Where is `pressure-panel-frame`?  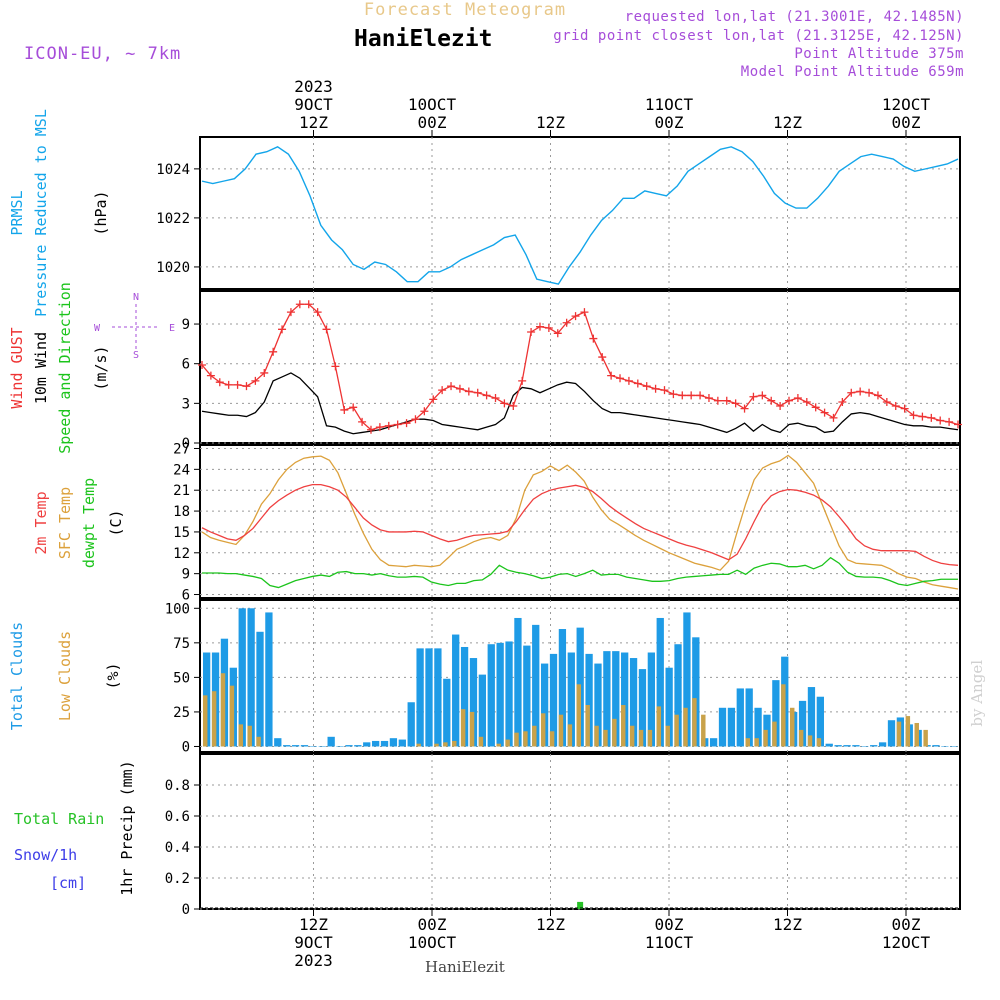
pressure-panel-frame is located at coordinates (580, 213).